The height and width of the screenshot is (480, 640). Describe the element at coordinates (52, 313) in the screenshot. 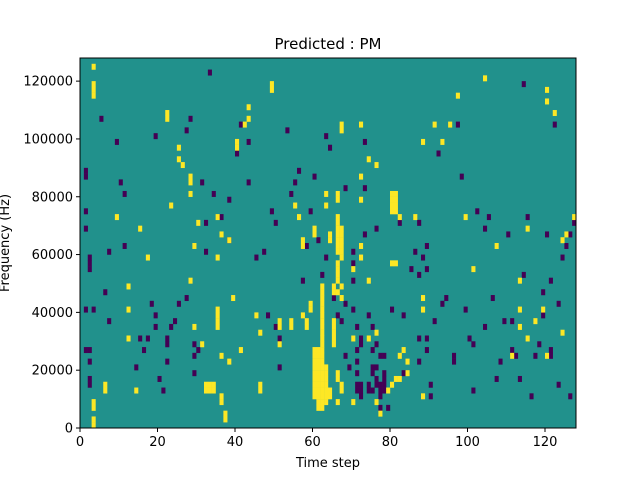

I see `y-tick-label: 40000` at that location.